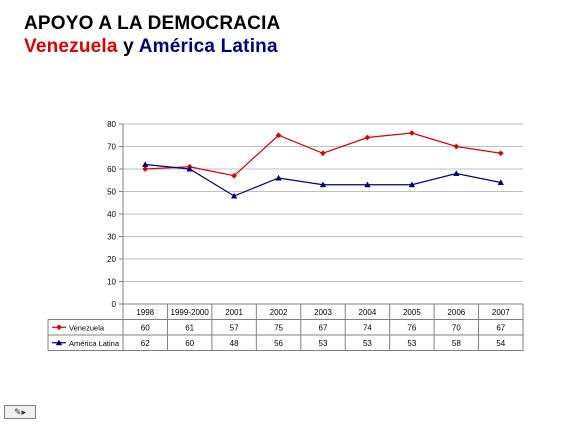 The height and width of the screenshot is (425, 566). I want to click on y-tick-label: 50, so click(111, 192).